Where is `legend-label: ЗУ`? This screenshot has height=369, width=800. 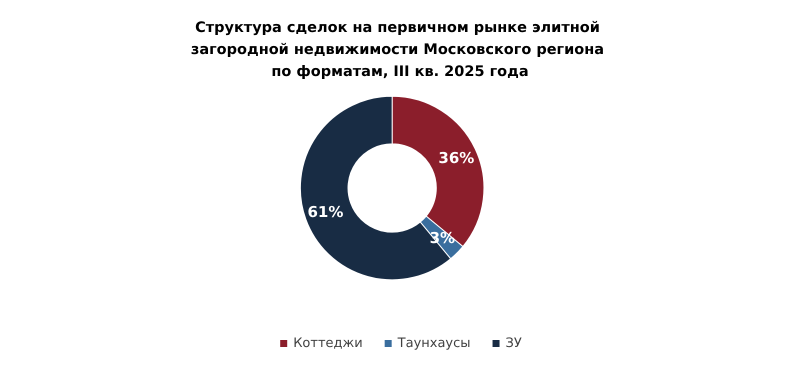 legend-label: ЗУ is located at coordinates (514, 343).